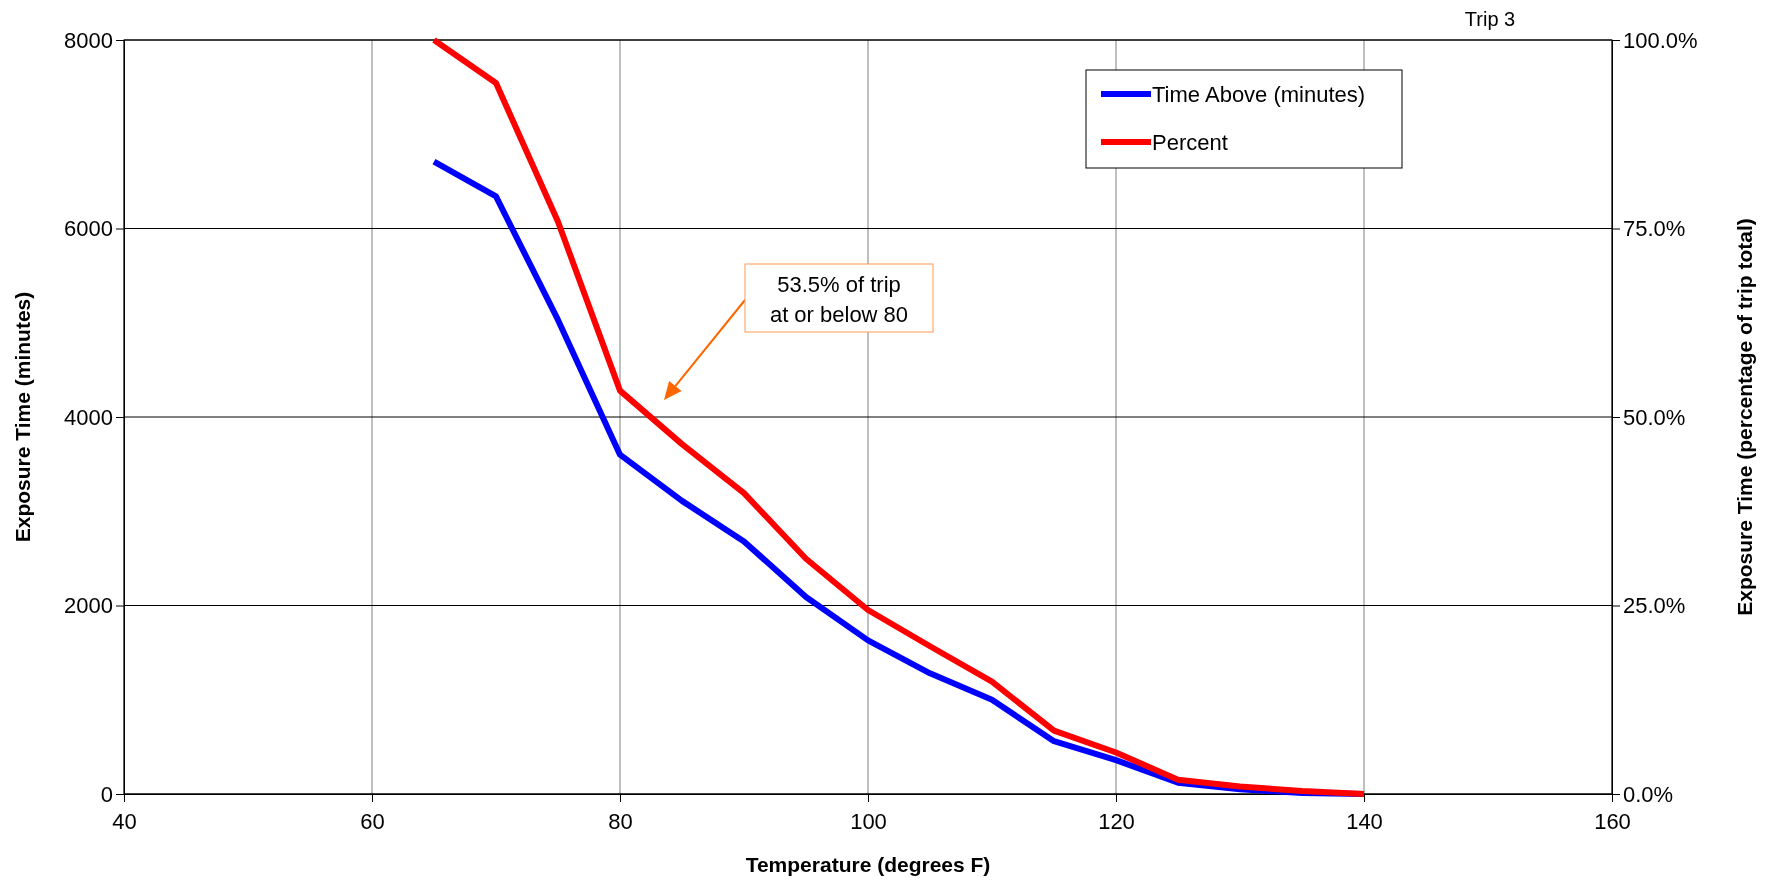 The height and width of the screenshot is (892, 1774). I want to click on legend-label: Time Above (minutes), so click(1259, 94).